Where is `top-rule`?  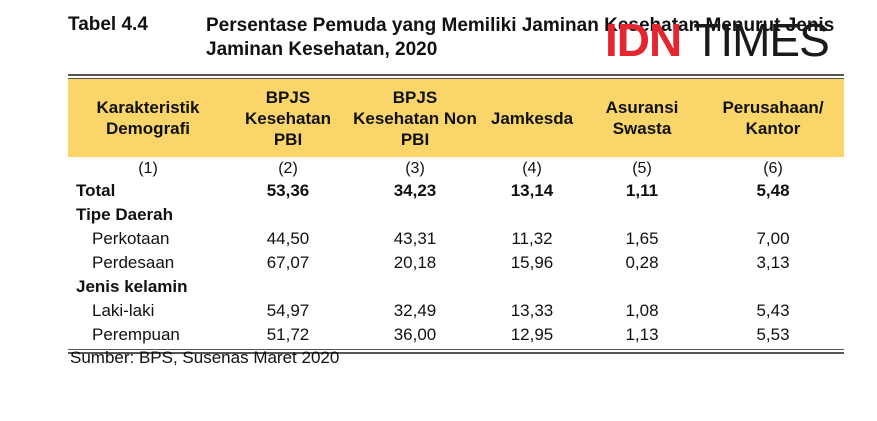 top-rule is located at coordinates (456, 75).